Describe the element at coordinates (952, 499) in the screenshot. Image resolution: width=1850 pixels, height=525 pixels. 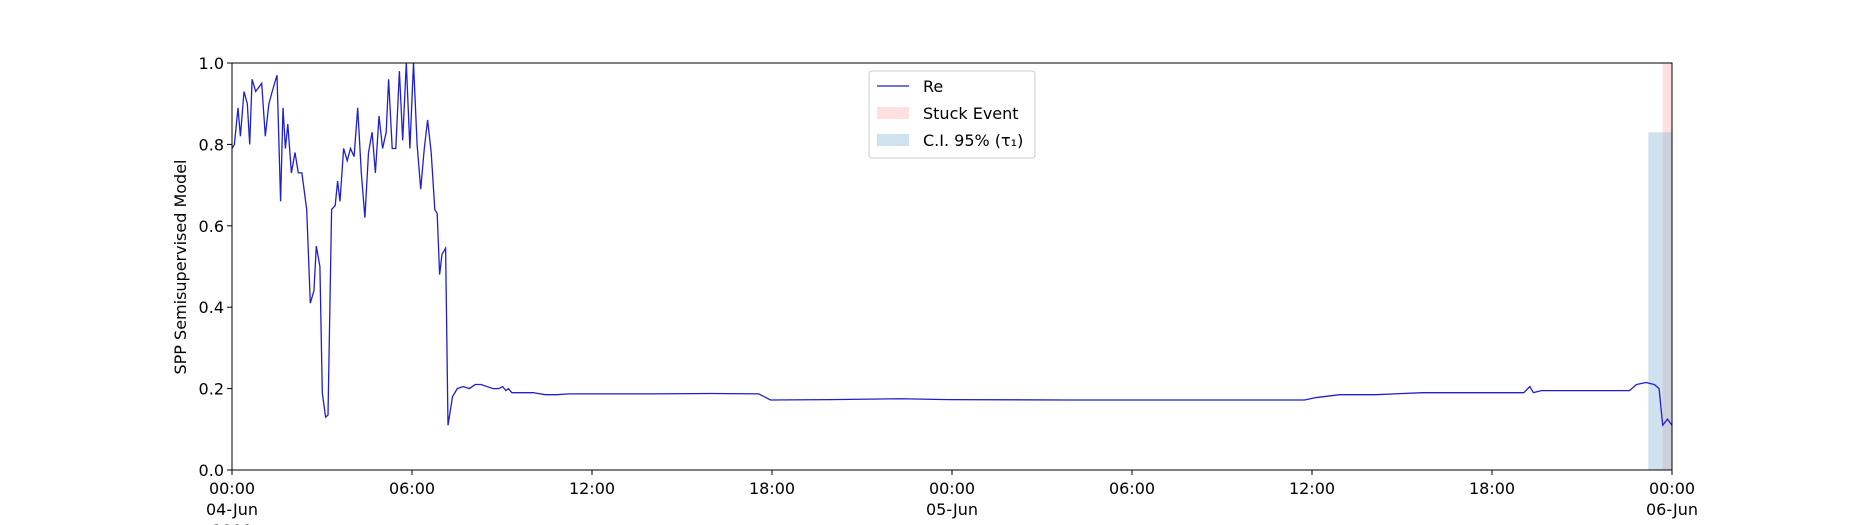
I see `x-tick-label: 00:00 05-Jun` at that location.